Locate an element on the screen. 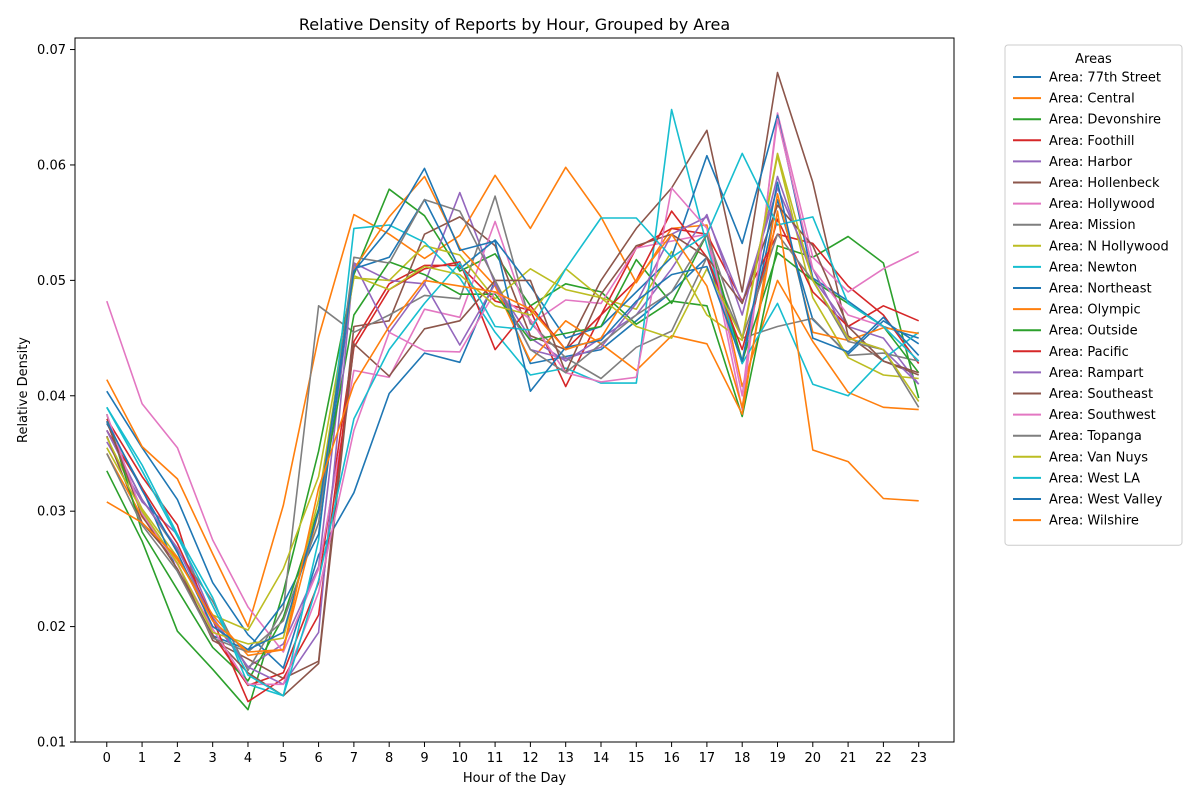  legend-label: Area: Topanga is located at coordinates (1095, 436).